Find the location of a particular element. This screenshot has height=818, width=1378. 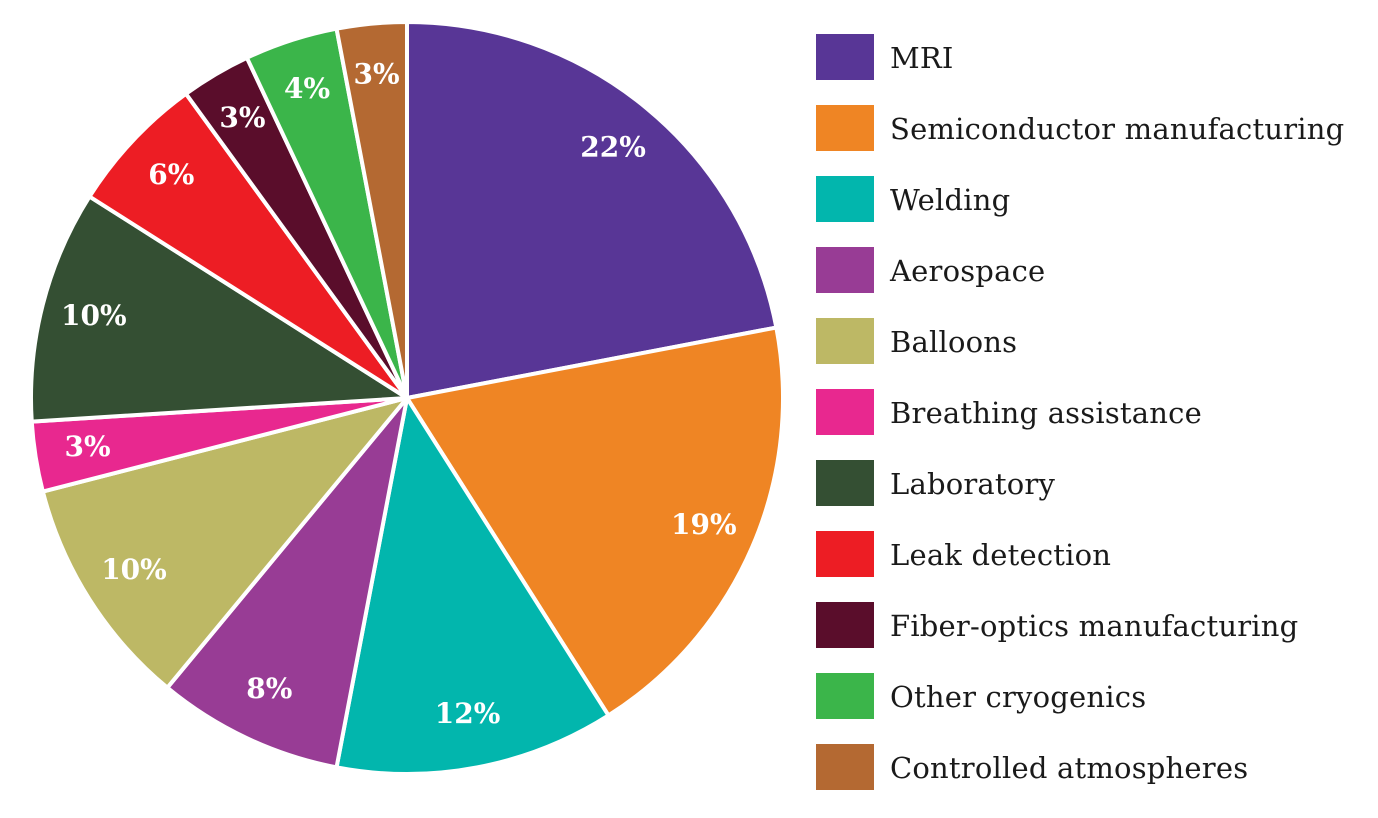

legend-label: Semiconductor manufacturing is located at coordinates (1117, 128).